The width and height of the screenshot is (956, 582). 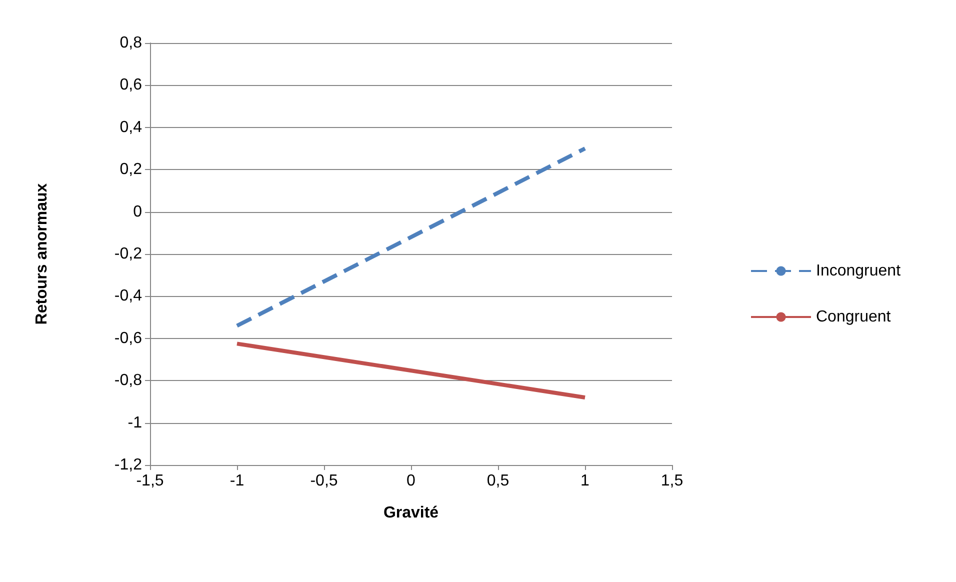 What do you see at coordinates (859, 271) in the screenshot?
I see `legend-label: Incongruent` at bounding box center [859, 271].